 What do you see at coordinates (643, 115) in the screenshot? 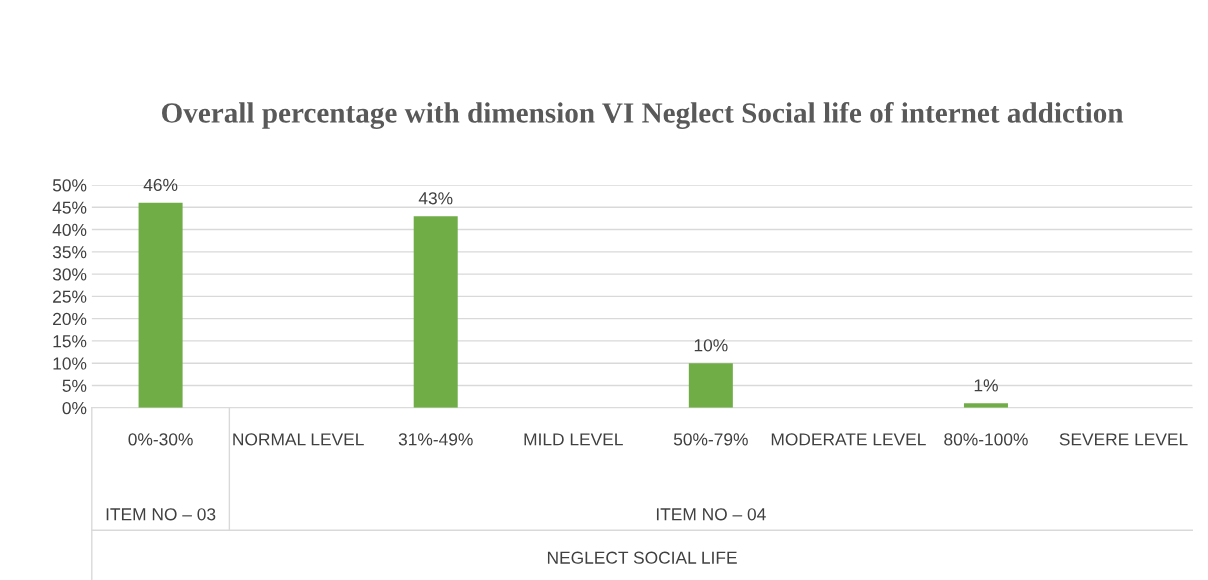
I see `chart-title: Overall percentage with dimension VI Neglect Social life of internet addiction` at bounding box center [643, 115].